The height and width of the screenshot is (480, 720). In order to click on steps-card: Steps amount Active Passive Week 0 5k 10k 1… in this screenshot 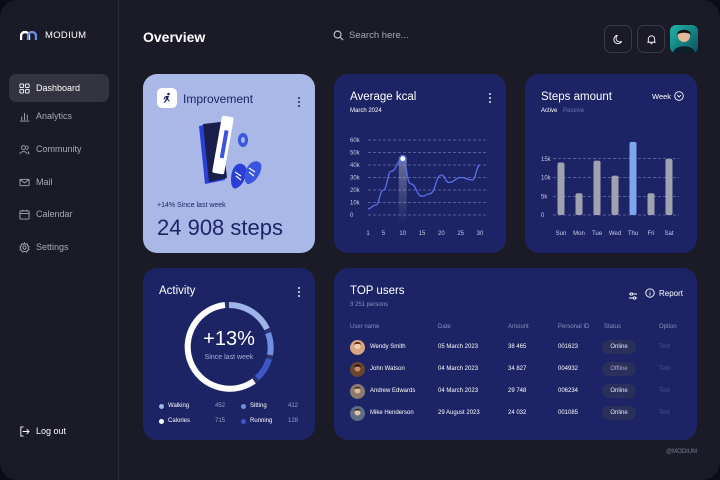, I will do `click(611, 163)`.